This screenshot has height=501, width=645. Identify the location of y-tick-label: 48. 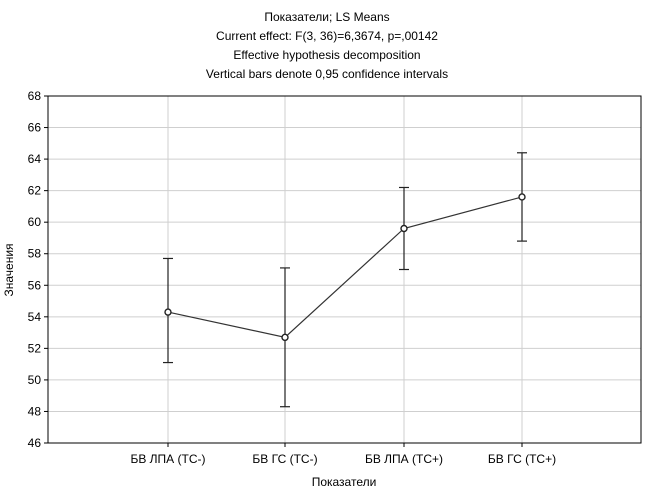
(35, 411).